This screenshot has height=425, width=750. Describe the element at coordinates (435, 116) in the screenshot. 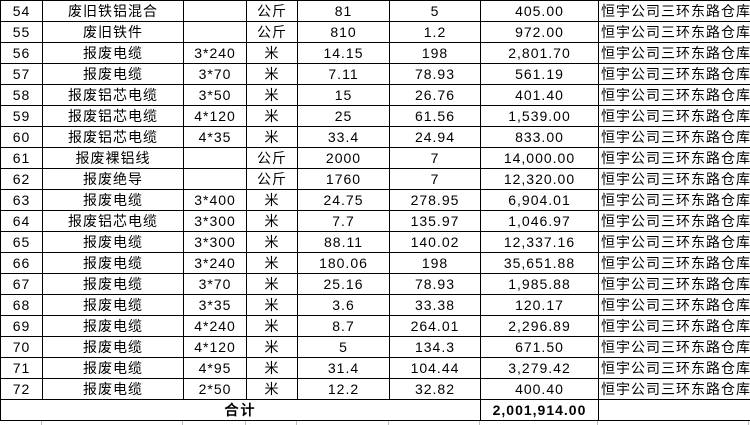

I see `cell-unit-price: 61.56` at that location.